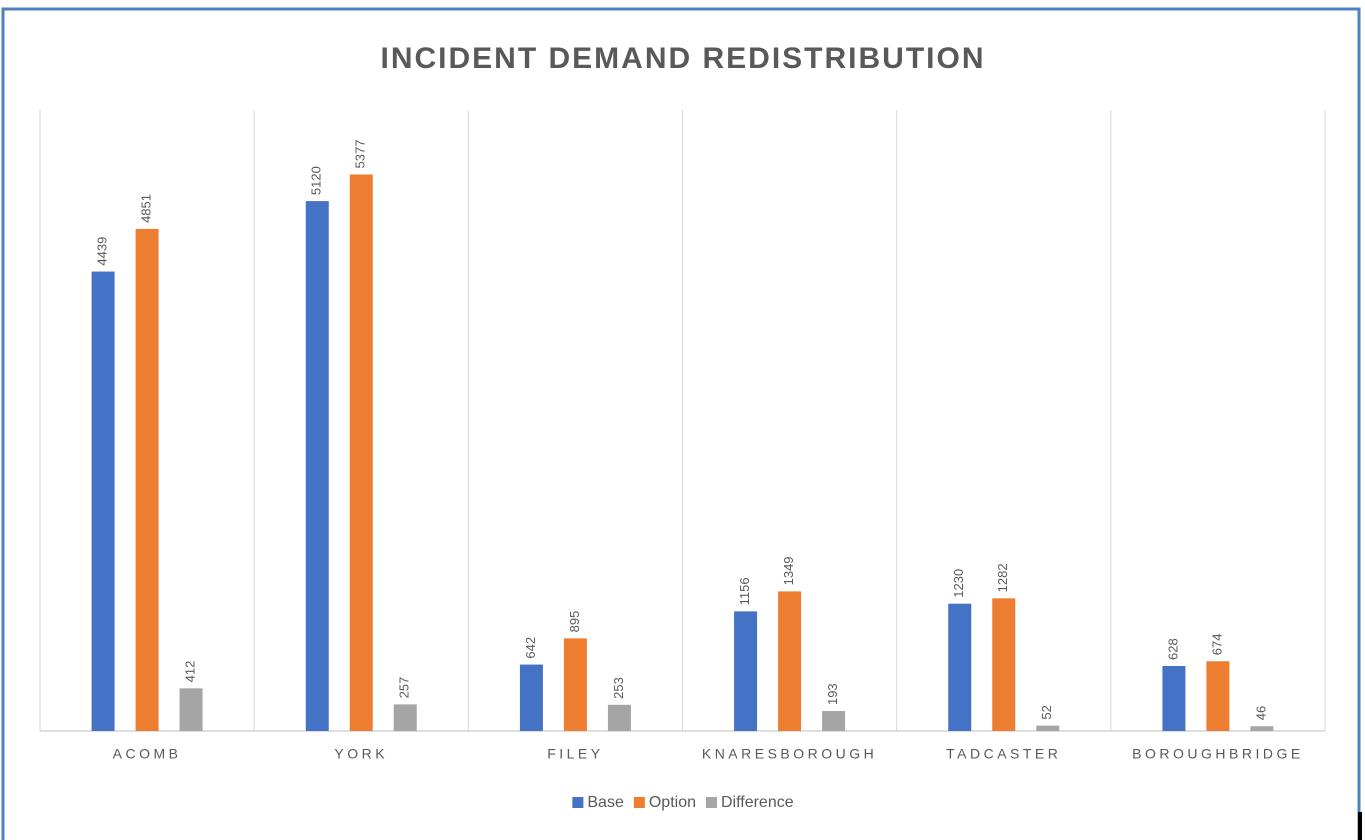 The height and width of the screenshot is (840, 1365). I want to click on x-tick-label: TADCASTER, so click(1003, 754).